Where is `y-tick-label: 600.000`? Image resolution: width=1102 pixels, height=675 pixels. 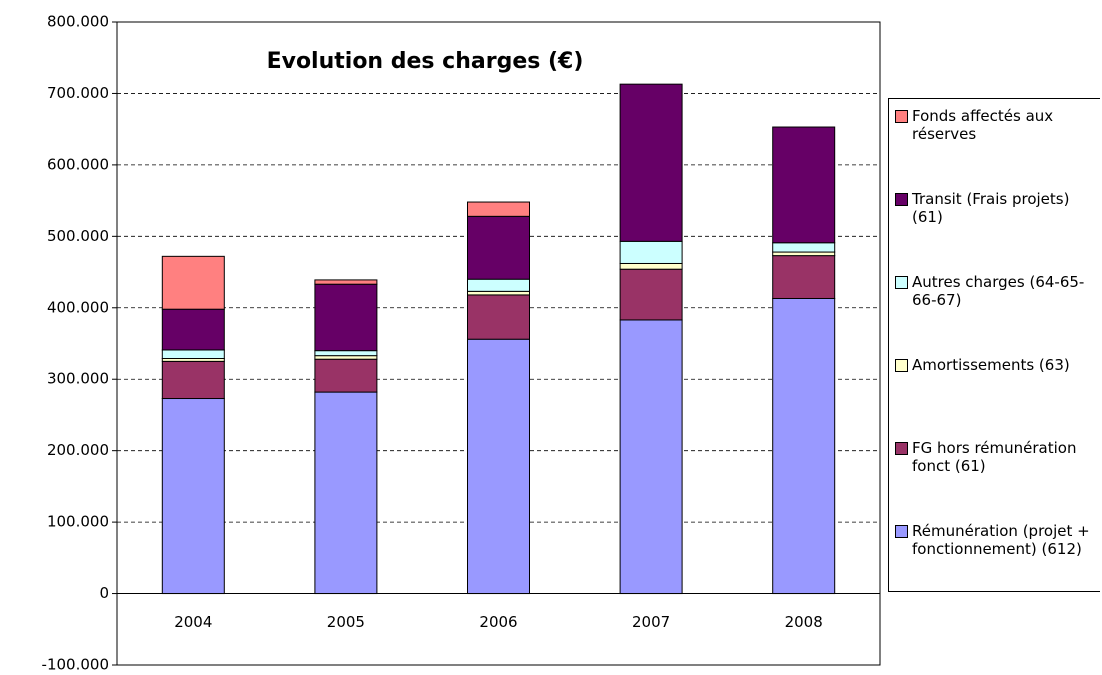 y-tick-label: 600.000 is located at coordinates (78, 164).